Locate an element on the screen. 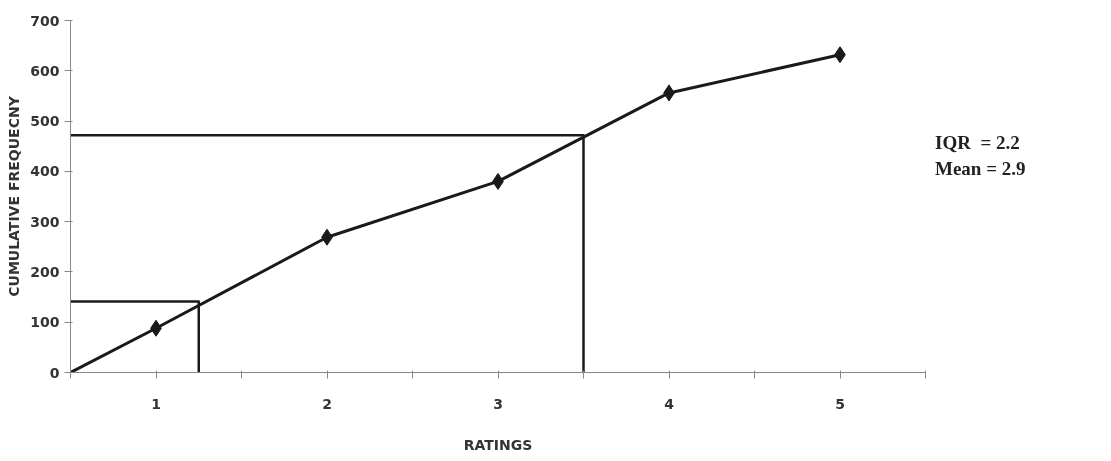 The image size is (1111, 461). x-tick-label: 5 is located at coordinates (840, 403).